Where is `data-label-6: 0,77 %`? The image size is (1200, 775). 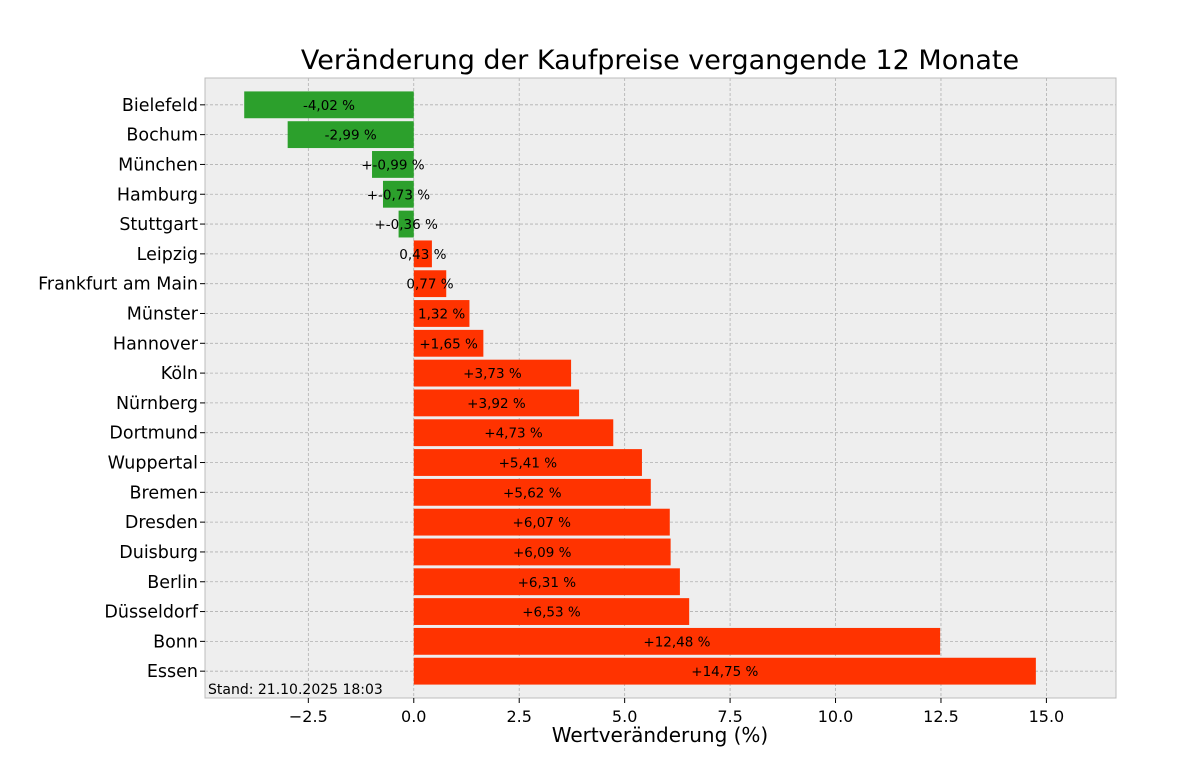 data-label-6: 0,77 % is located at coordinates (429, 285).